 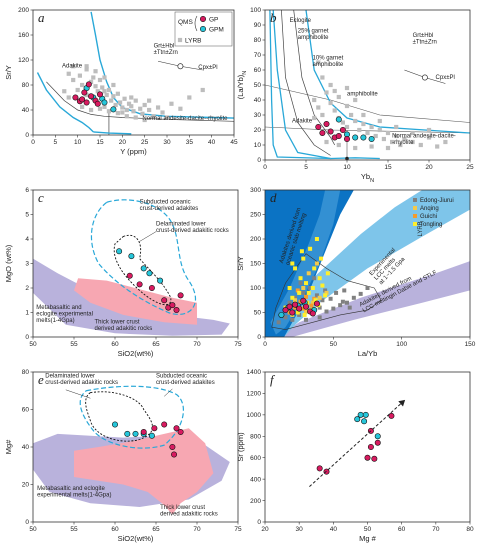 What do you see at coordinates (185, 22) in the screenshot?
I see `legend-group-label: QMS` at bounding box center [185, 22].